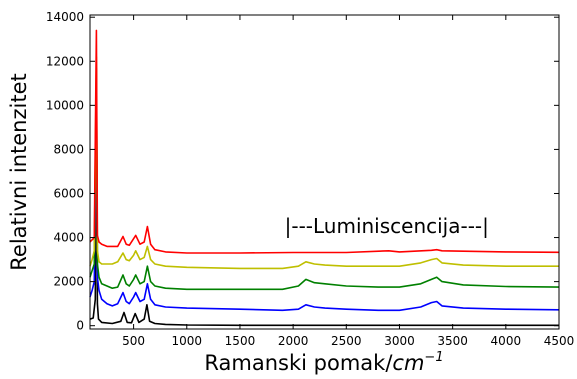 This screenshot has width=577, height=379. What do you see at coordinates (433, 357) in the screenshot?
I see `x-axis-label-exponent: −1` at bounding box center [433, 357].